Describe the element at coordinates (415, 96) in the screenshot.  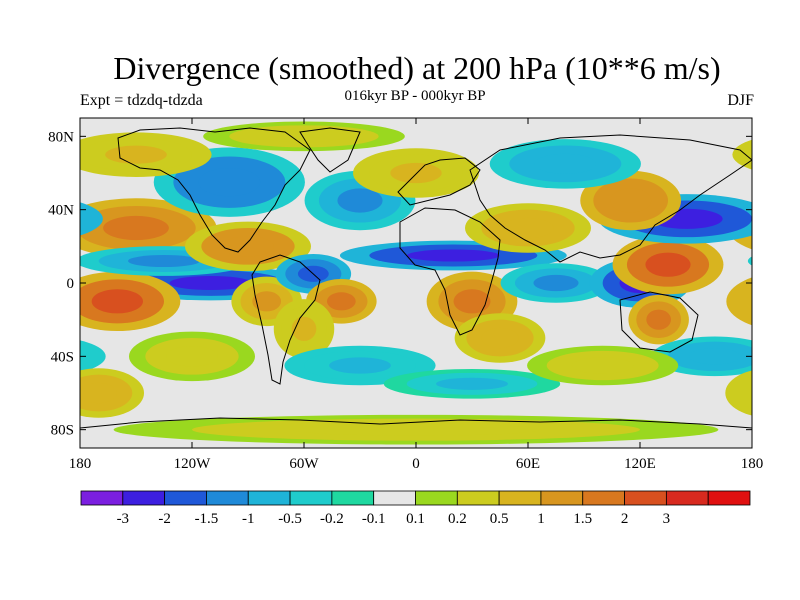
I see `chart-subtitle: 016kyr BP - 000kyr BP` at that location.